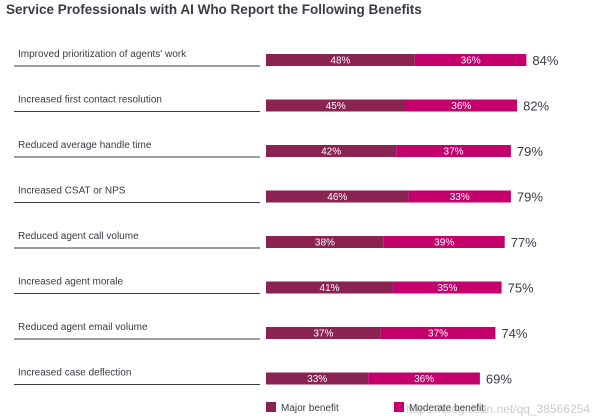  I want to click on bar-value-label: 46%, so click(337, 197).